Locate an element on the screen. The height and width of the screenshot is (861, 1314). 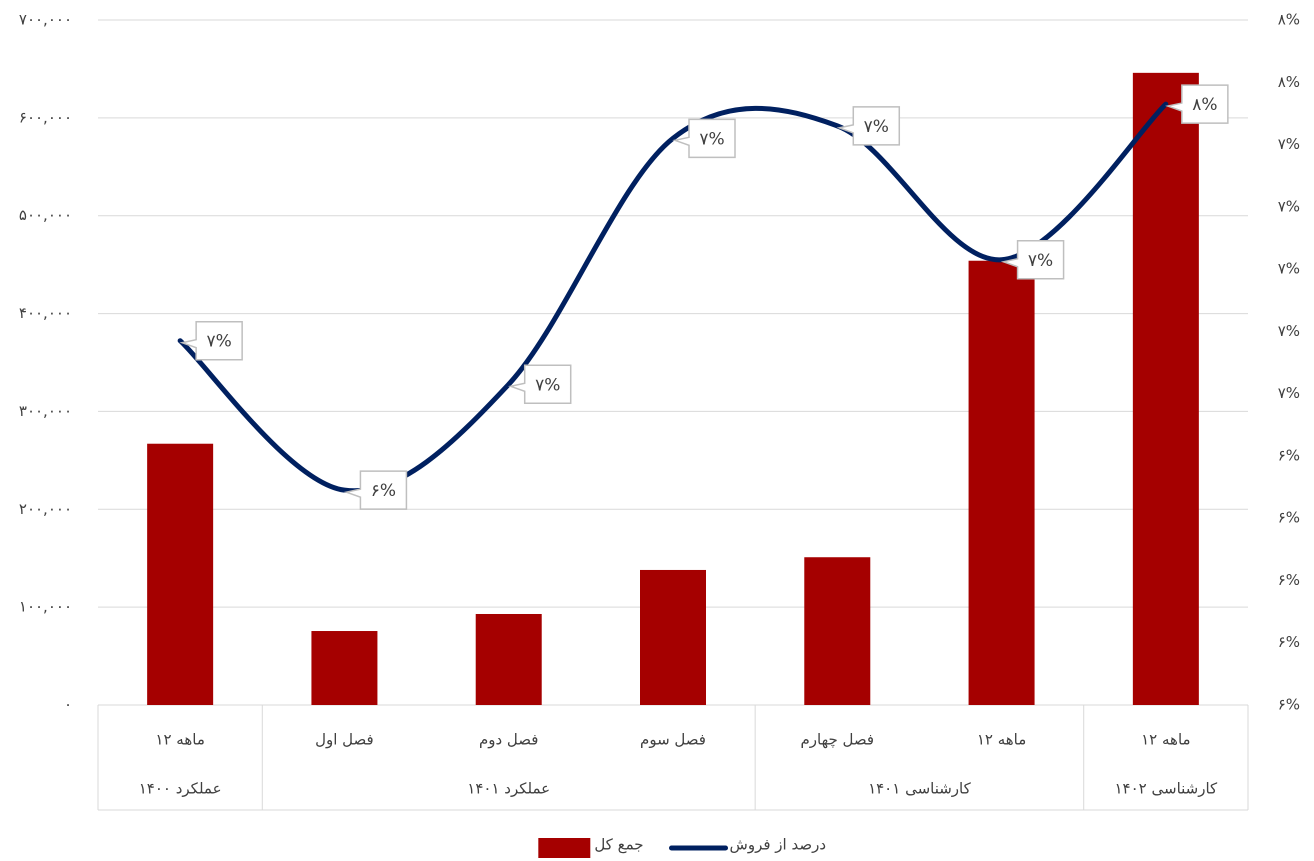
group-label: عملکرد ۱۴۰۱ is located at coordinates (508, 789).